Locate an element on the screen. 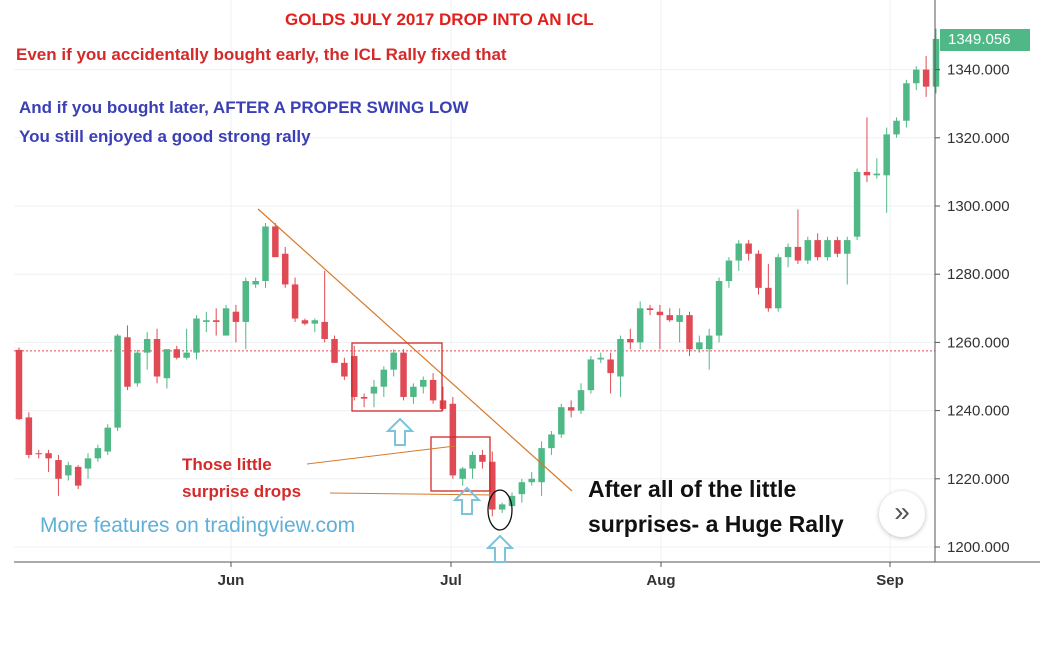 Image resolution: width=1047 pixels, height=650 pixels. x-axis: Jun Jul Aug Sep is located at coordinates (527, 575).